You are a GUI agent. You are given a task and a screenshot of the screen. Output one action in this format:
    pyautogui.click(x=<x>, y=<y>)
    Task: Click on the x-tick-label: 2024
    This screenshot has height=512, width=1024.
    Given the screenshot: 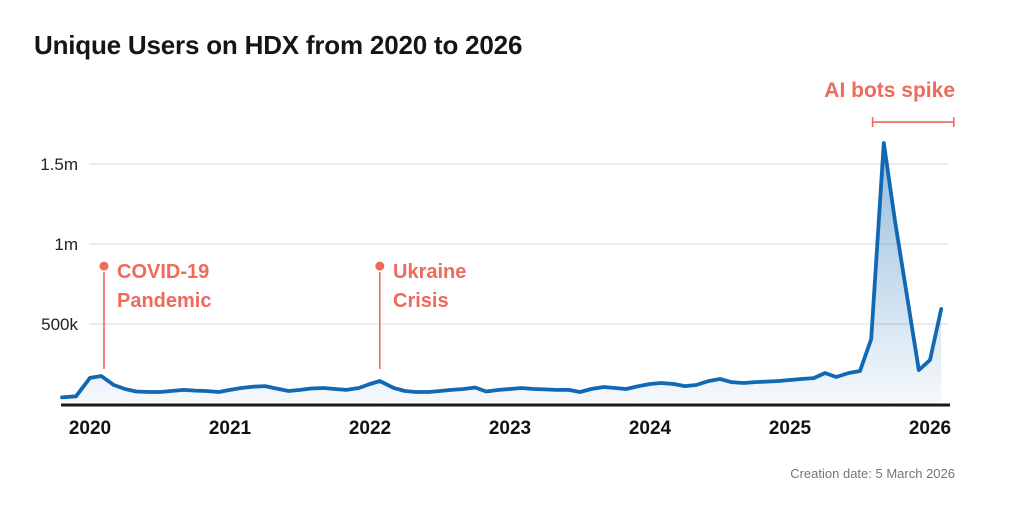 What is the action you would take?
    pyautogui.click(x=650, y=428)
    